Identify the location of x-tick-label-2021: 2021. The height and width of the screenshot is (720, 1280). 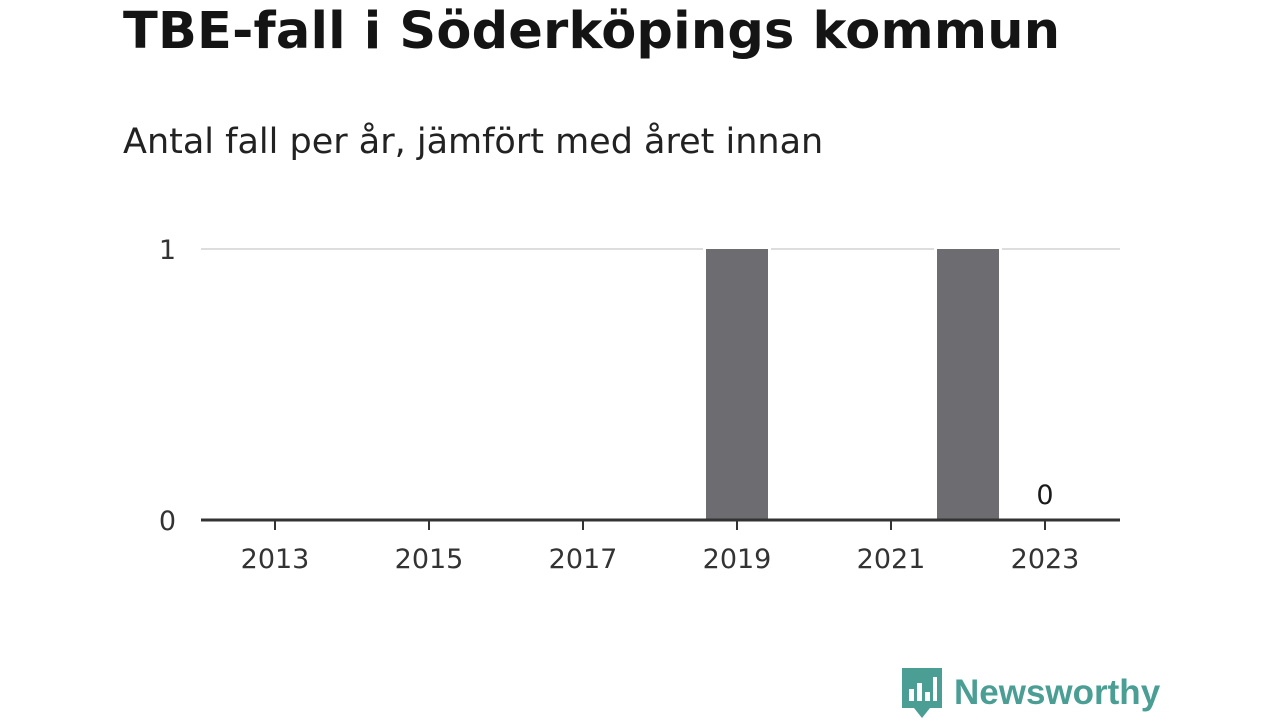
(891, 559).